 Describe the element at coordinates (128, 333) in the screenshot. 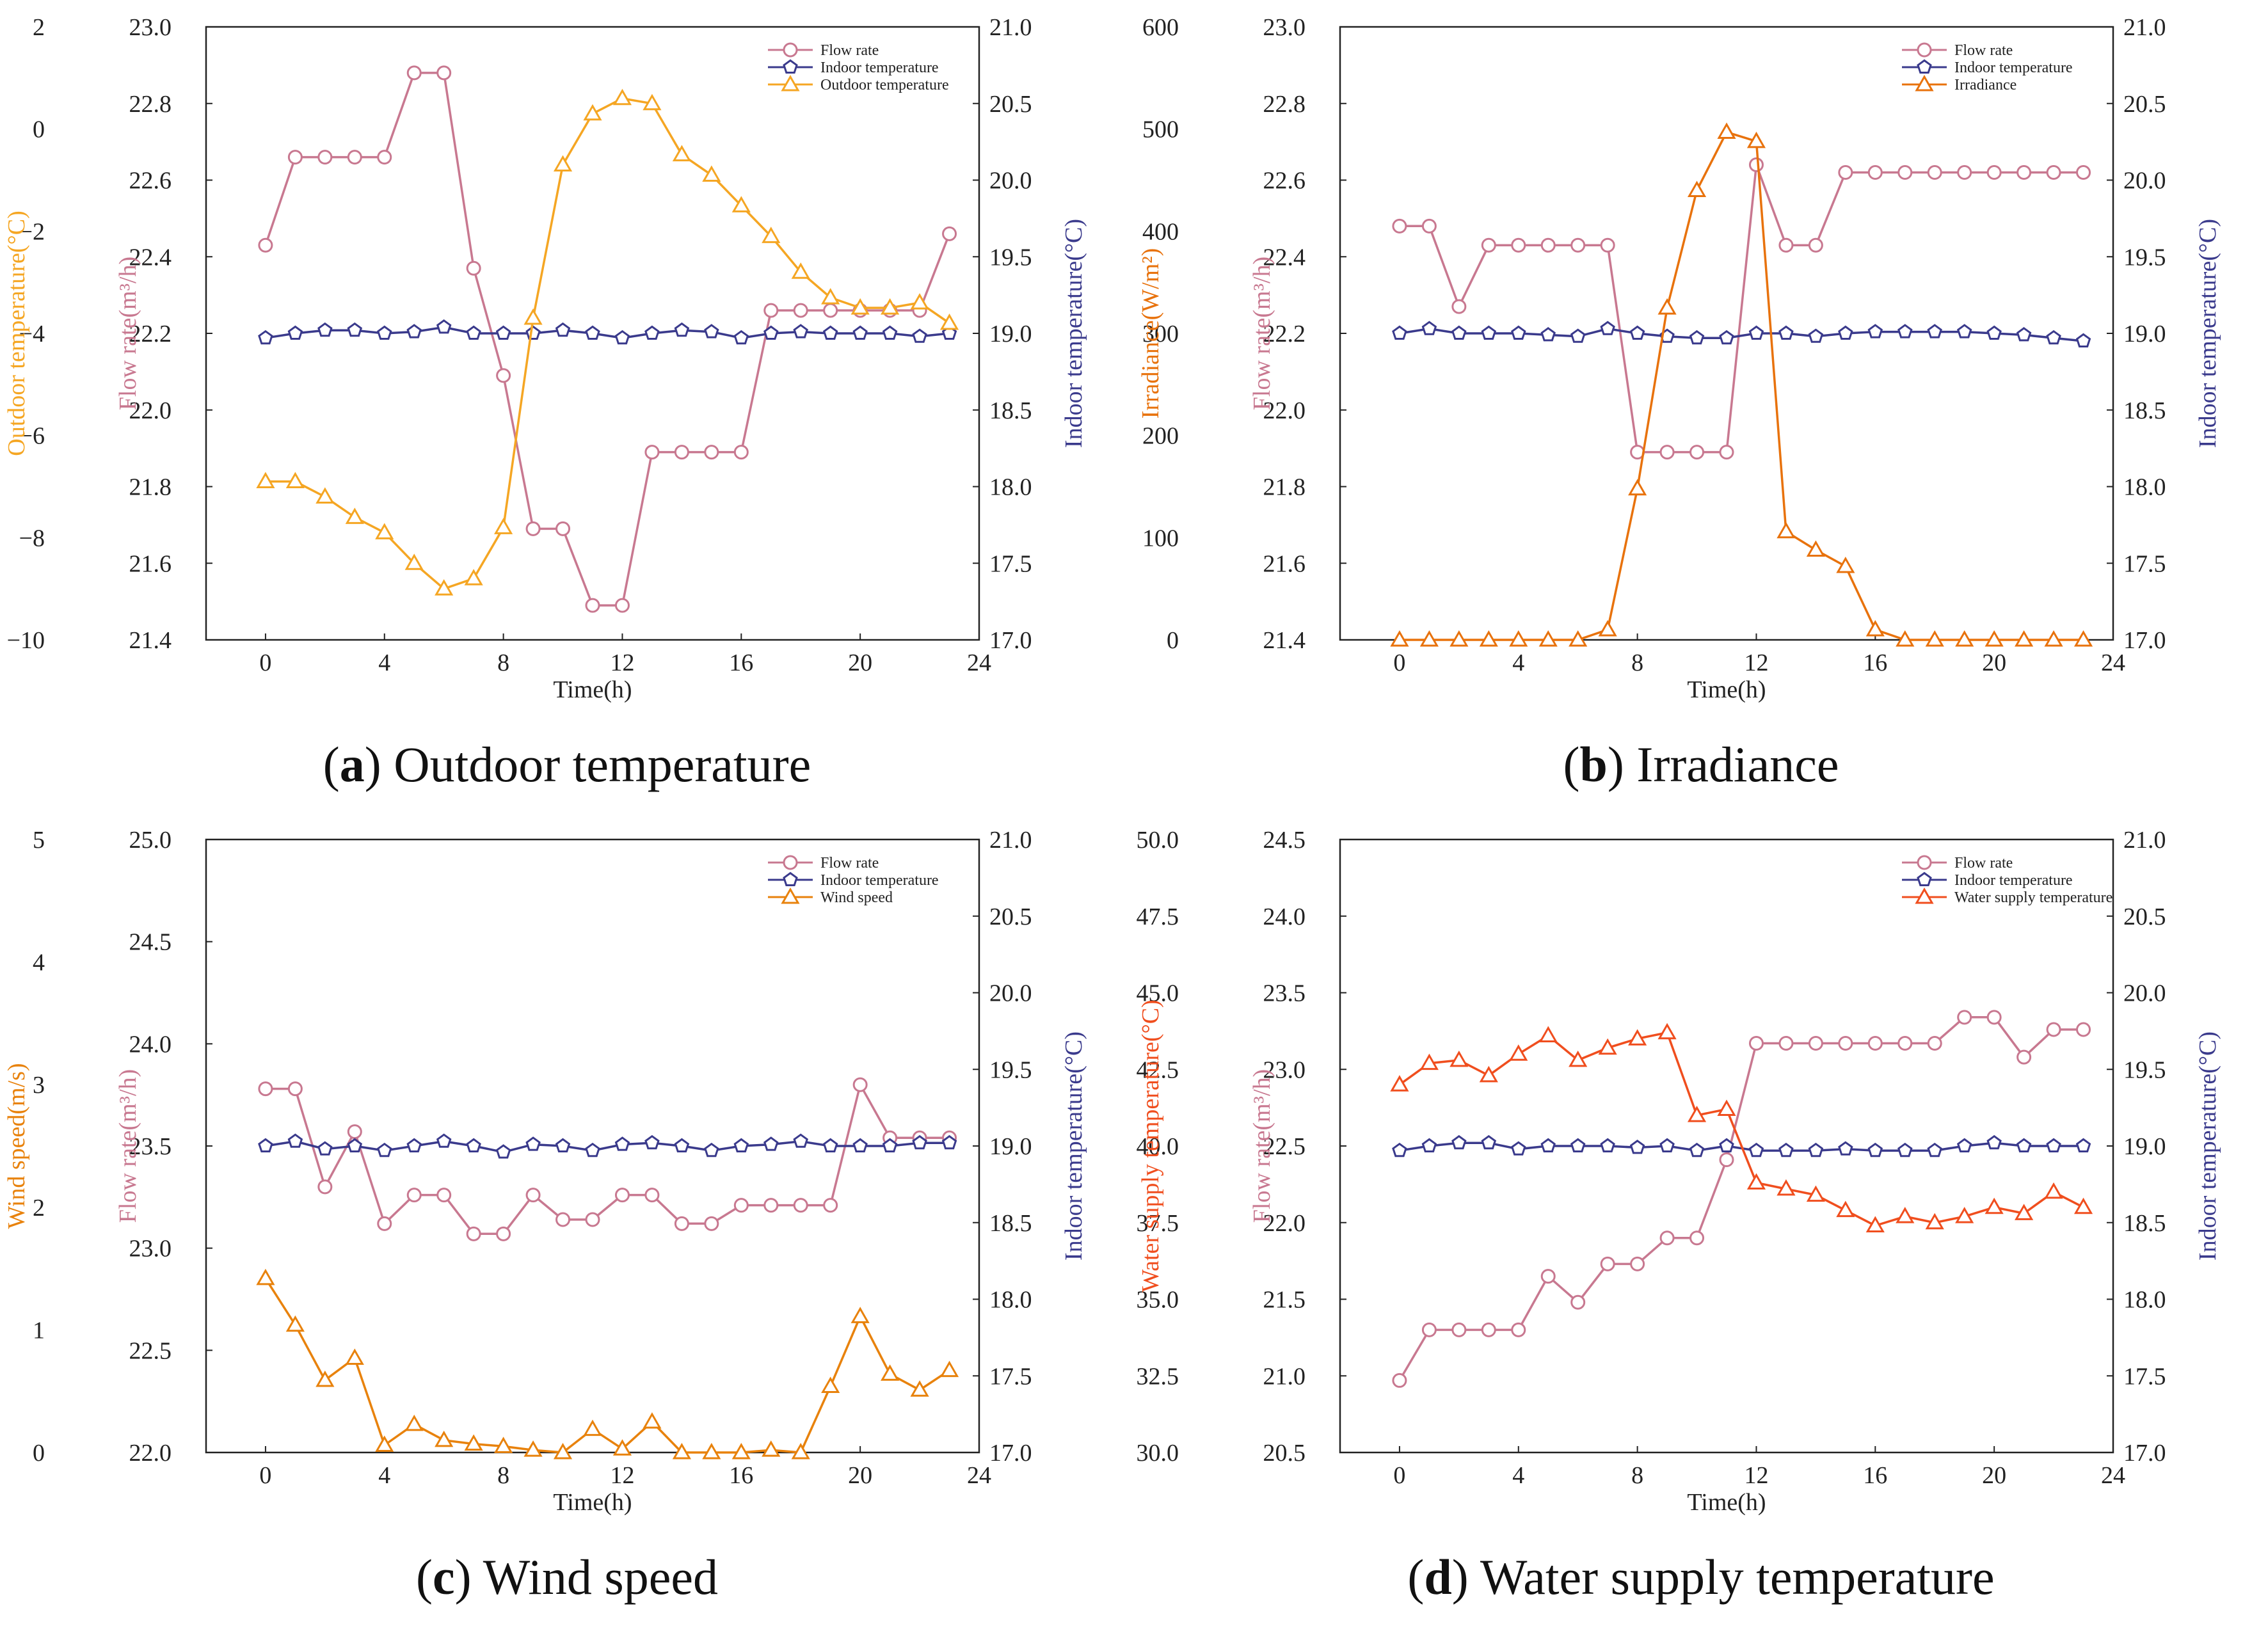

I see `left-y-axis-label: Flow rate(m³/h)` at that location.